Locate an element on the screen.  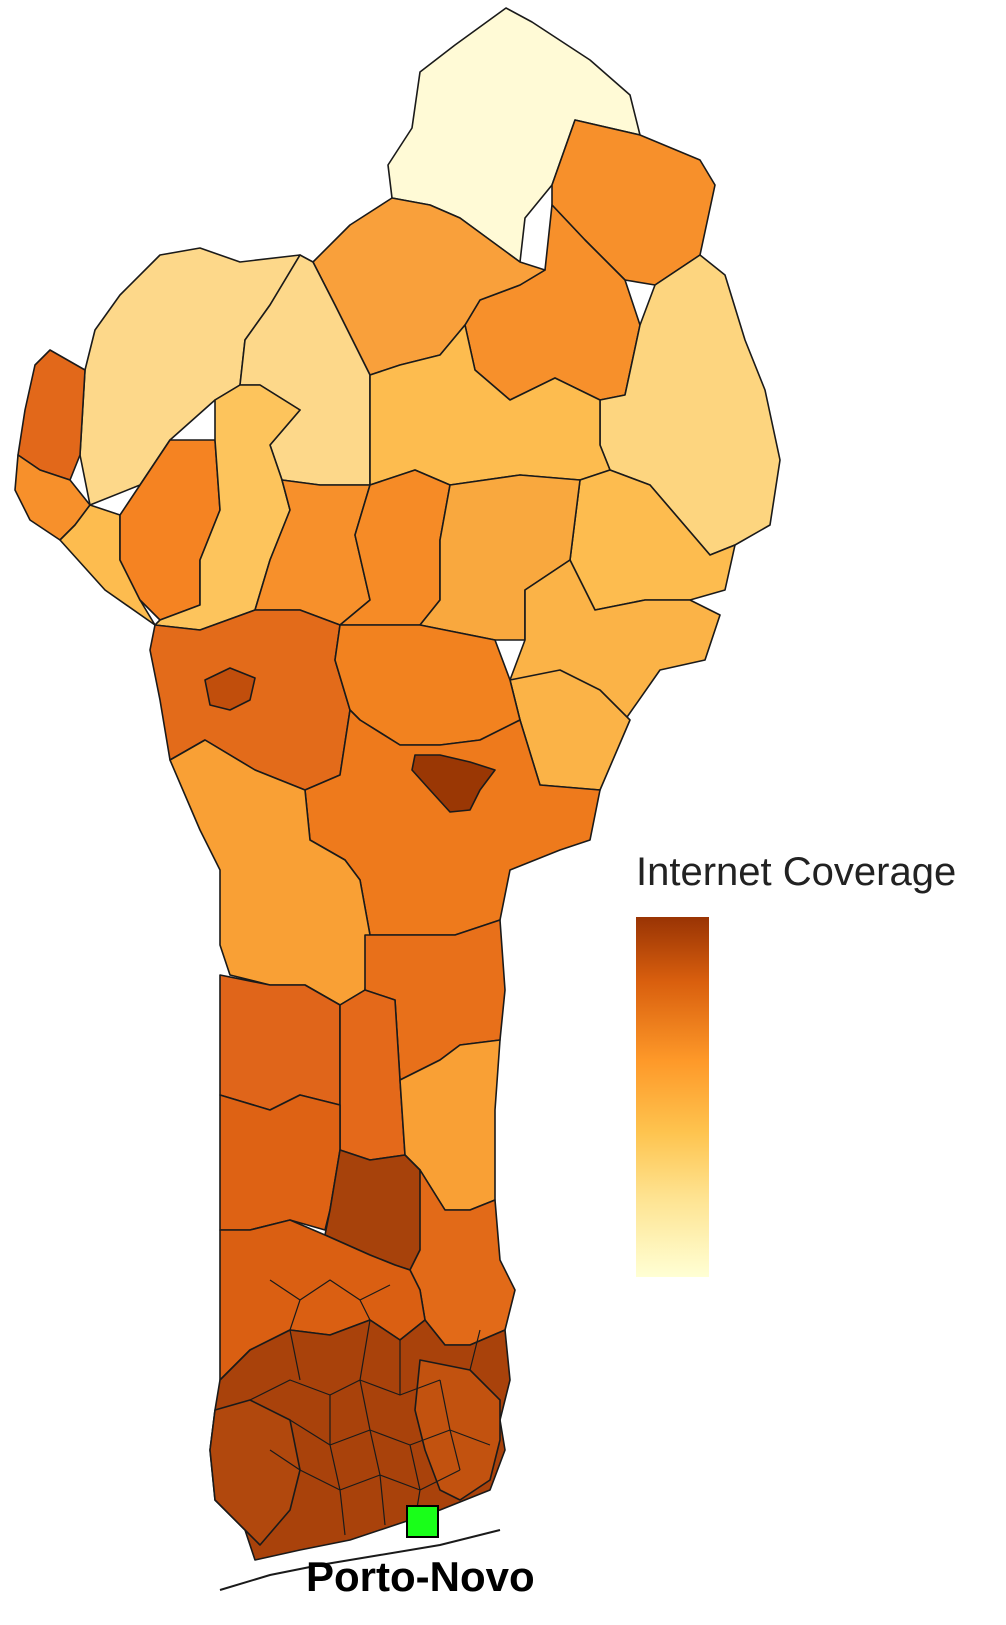
coastline is located at coordinates (360, 1560).